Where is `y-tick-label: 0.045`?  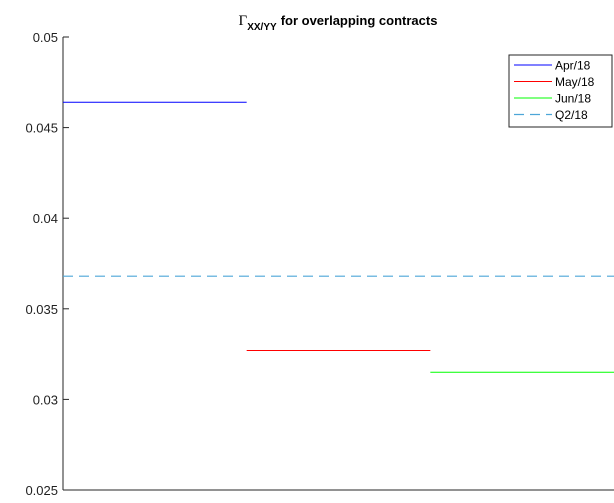
y-tick-label: 0.045 is located at coordinates (41, 128).